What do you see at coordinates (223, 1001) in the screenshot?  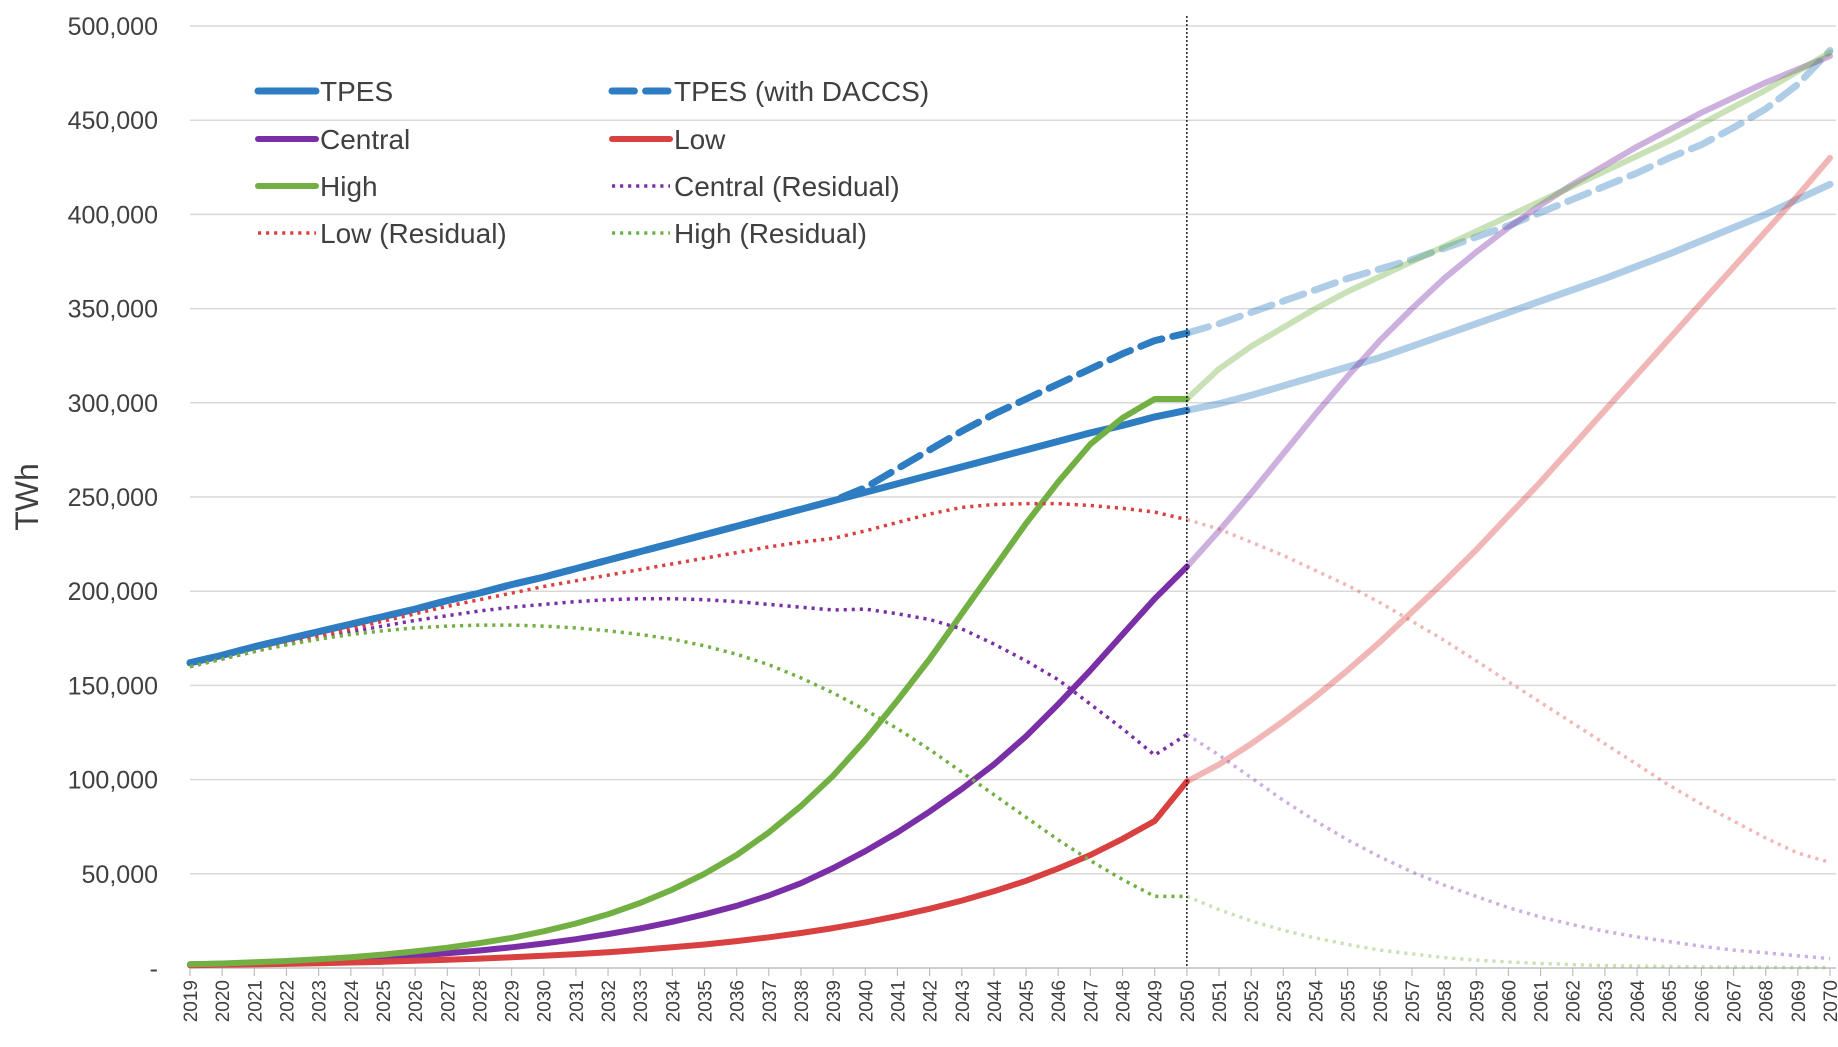 I see `x-tick-label: 2020` at bounding box center [223, 1001].